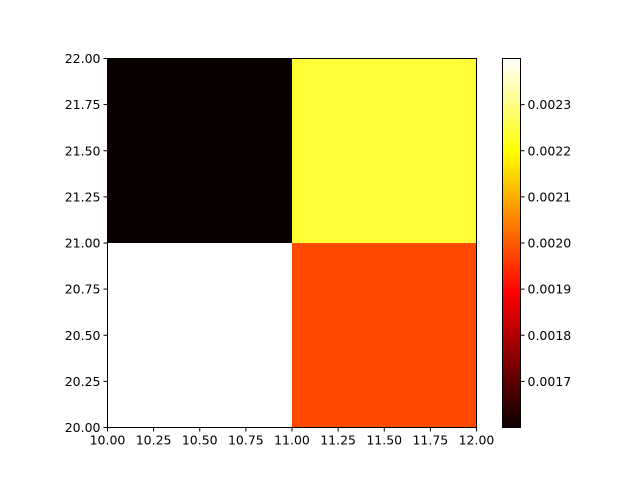 This screenshot has width=640, height=480. What do you see at coordinates (550, 150) in the screenshot?
I see `colorbar-tick-label: 0.0022` at bounding box center [550, 150].